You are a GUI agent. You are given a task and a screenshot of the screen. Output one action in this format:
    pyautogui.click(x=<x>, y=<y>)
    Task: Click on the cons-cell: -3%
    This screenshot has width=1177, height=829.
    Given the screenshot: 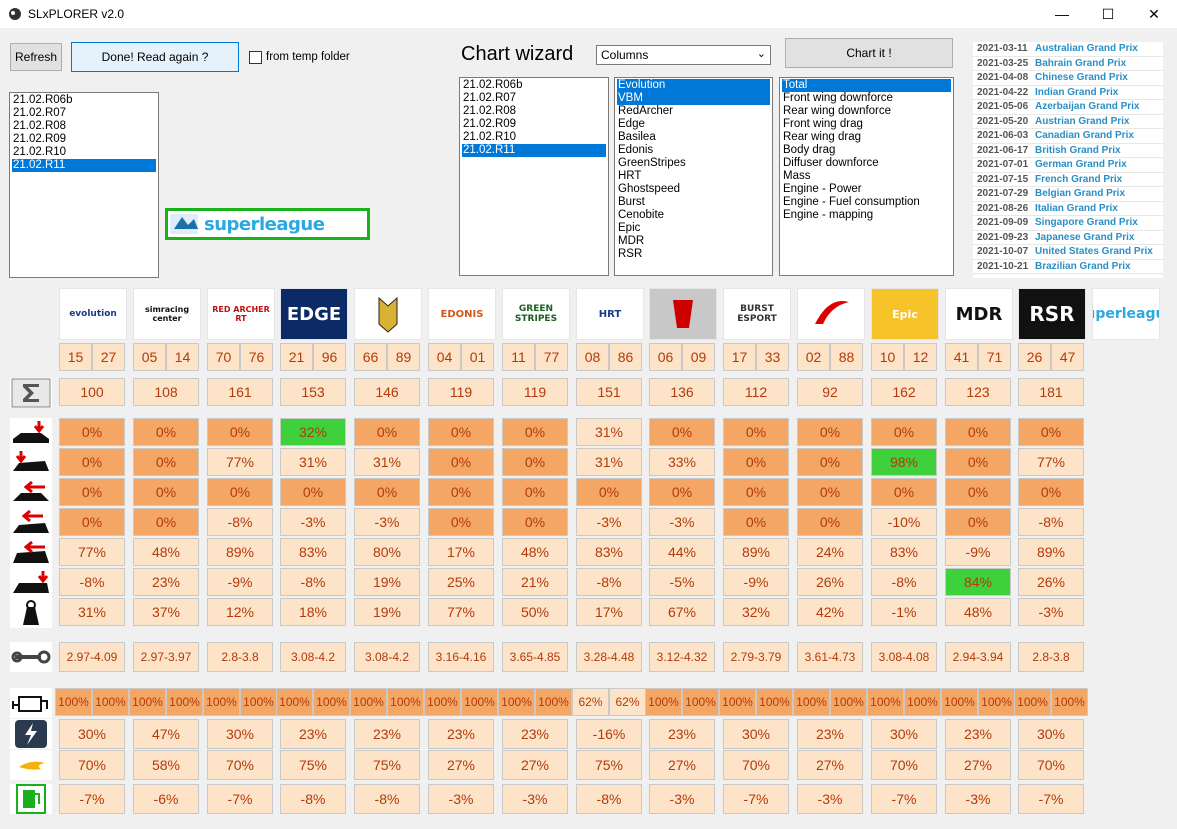 What is the action you would take?
    pyautogui.click(x=830, y=799)
    